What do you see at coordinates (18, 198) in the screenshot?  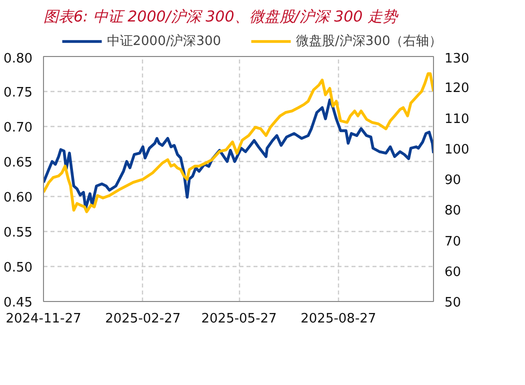 I see `y-tick-label: 0.60` at bounding box center [18, 198].